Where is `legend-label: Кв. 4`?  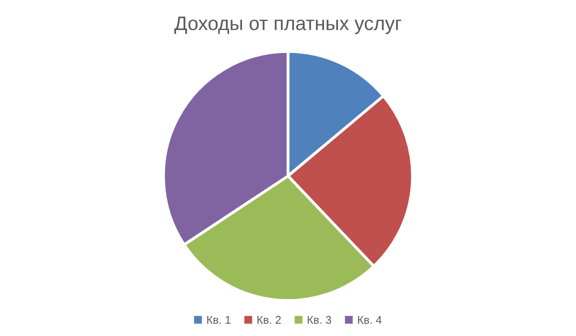 legend-label: Кв. 4 is located at coordinates (370, 320).